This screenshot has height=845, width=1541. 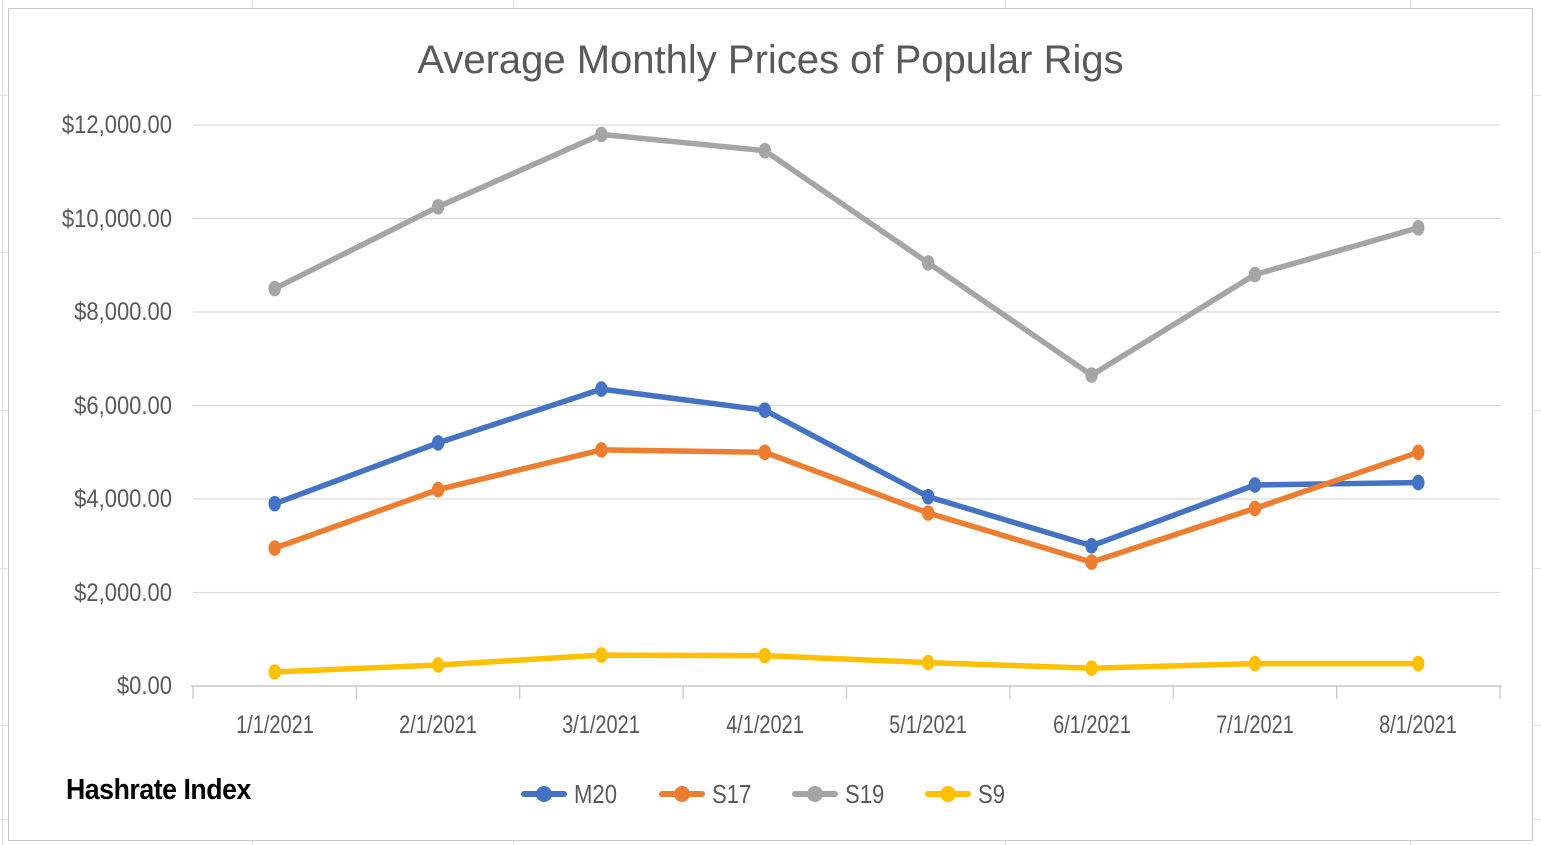 What do you see at coordinates (596, 793) in the screenshot?
I see `legend-label: M20` at bounding box center [596, 793].